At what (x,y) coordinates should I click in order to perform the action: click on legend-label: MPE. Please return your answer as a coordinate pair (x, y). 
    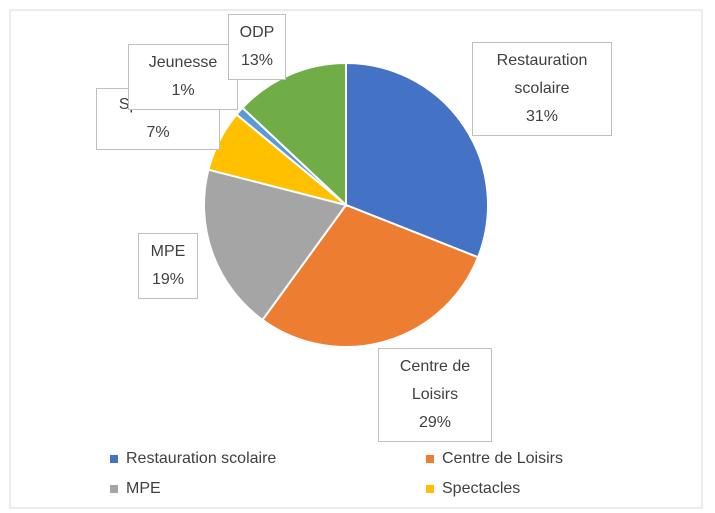
    Looking at the image, I should click on (143, 488).